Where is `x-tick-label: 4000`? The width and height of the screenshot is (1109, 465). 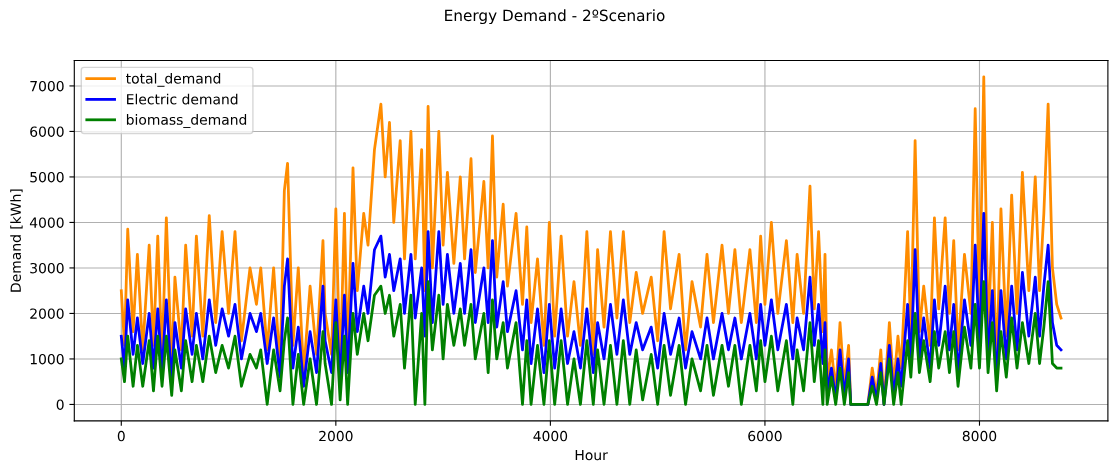 x-tick-label: 4000 is located at coordinates (550, 436).